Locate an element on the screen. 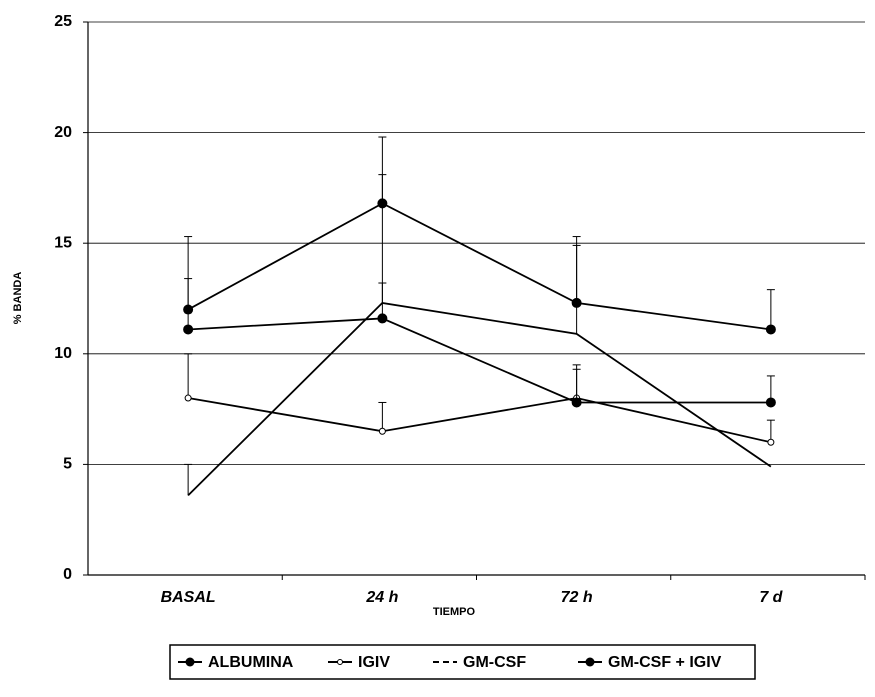 The height and width of the screenshot is (697, 875). legend-label: IGIV is located at coordinates (374, 662).